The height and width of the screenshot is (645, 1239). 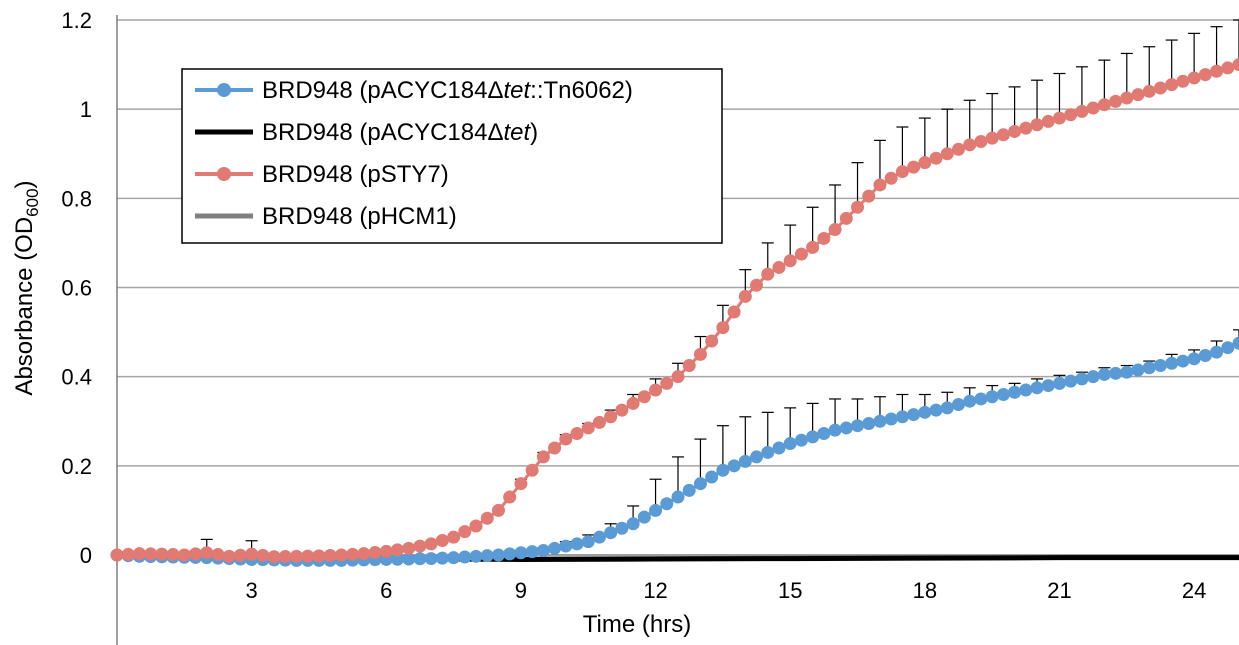 I want to click on y-axis-title: Absorbance (OD600), so click(x=26, y=287).